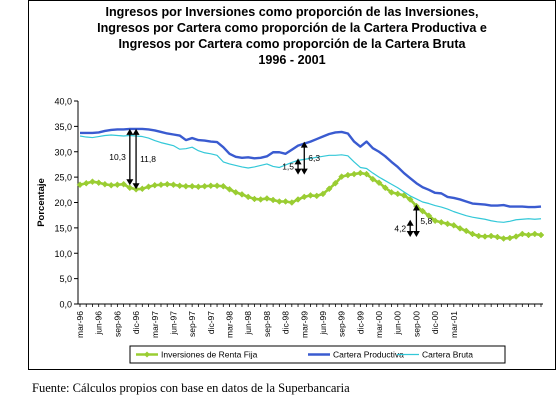  Describe the element at coordinates (310, 205) in the screenshot. I see `series-line` at that location.